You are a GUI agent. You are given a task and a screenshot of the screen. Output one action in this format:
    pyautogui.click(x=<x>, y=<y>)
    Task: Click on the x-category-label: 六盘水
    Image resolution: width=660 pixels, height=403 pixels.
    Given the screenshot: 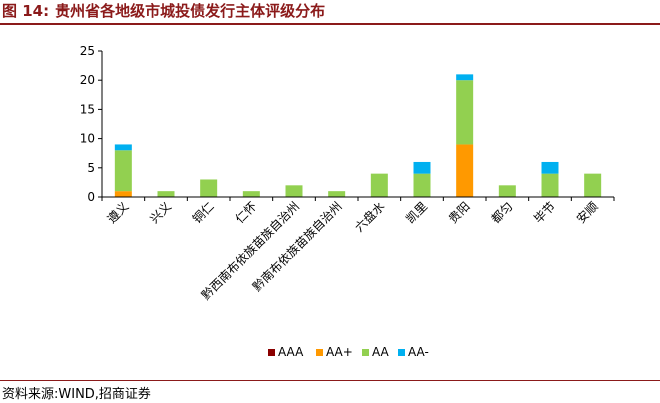 What is the action you would take?
    pyautogui.click(x=369, y=217)
    